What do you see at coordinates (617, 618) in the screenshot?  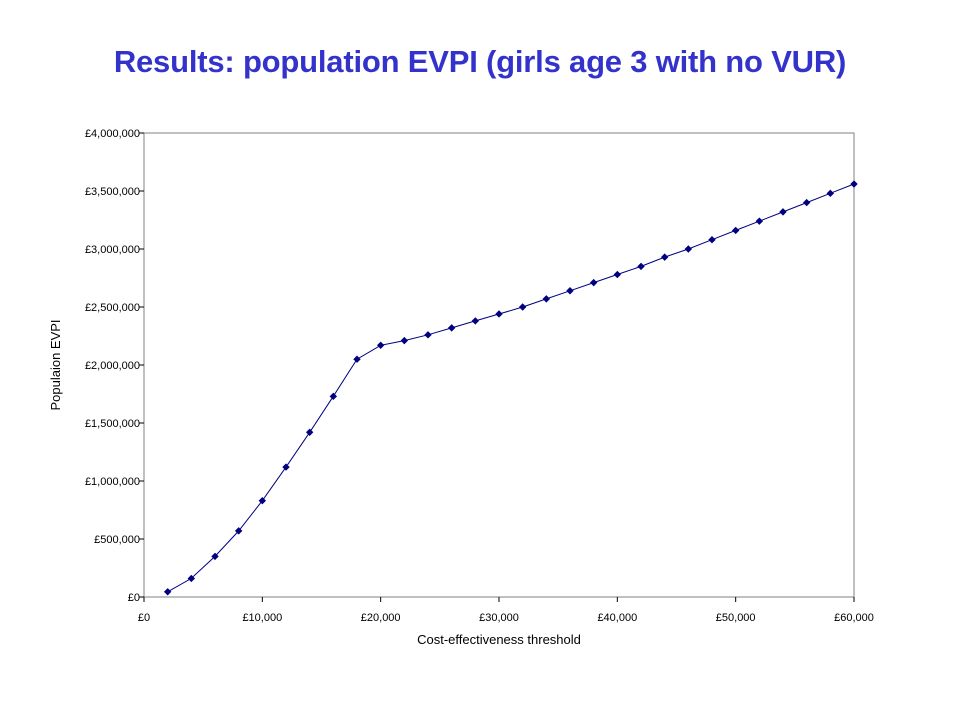 I see `x-tick-label: £40,000` at bounding box center [617, 618].